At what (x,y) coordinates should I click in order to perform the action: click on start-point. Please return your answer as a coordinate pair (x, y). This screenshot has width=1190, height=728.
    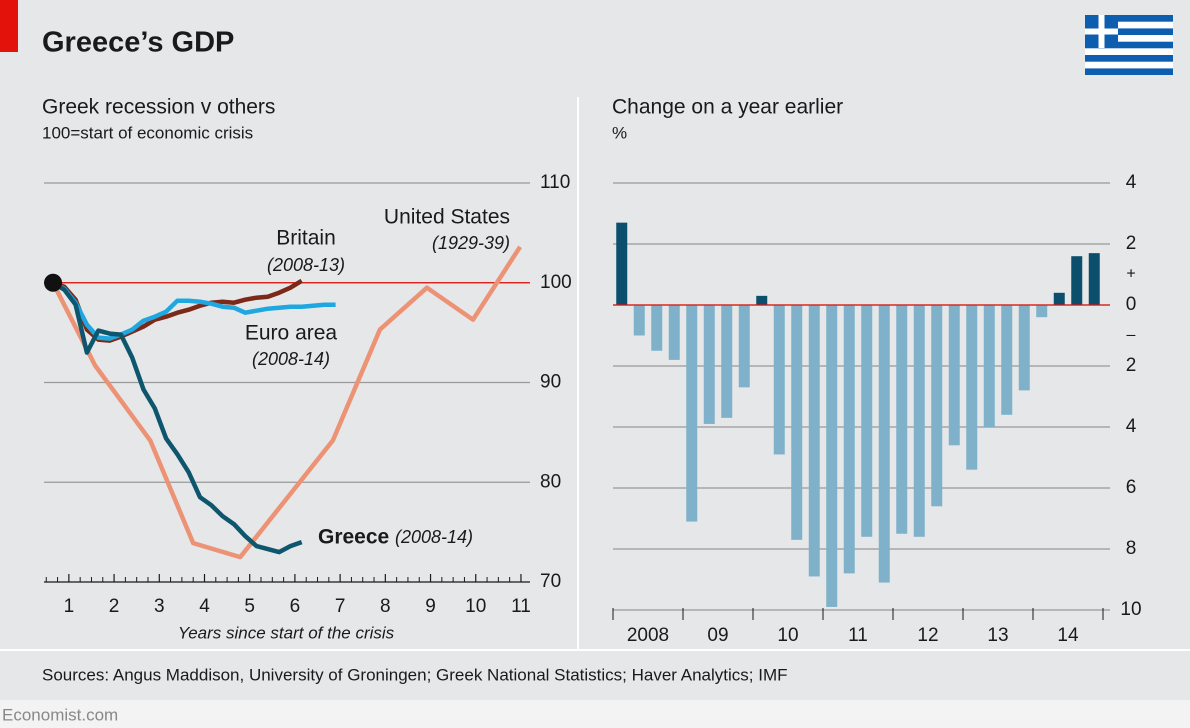
    Looking at the image, I should click on (53, 282).